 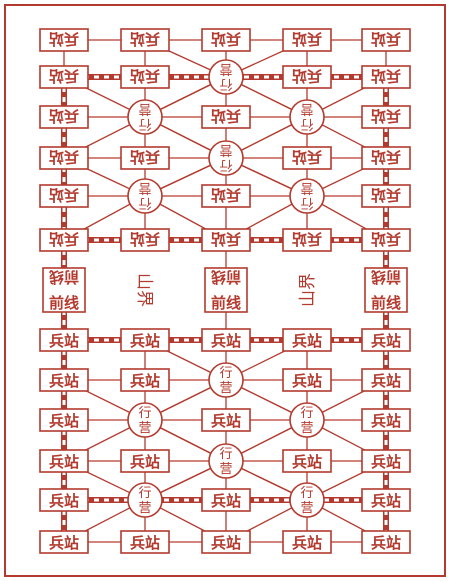 I want to click on frontline-label: 前线, so click(x=226, y=277).